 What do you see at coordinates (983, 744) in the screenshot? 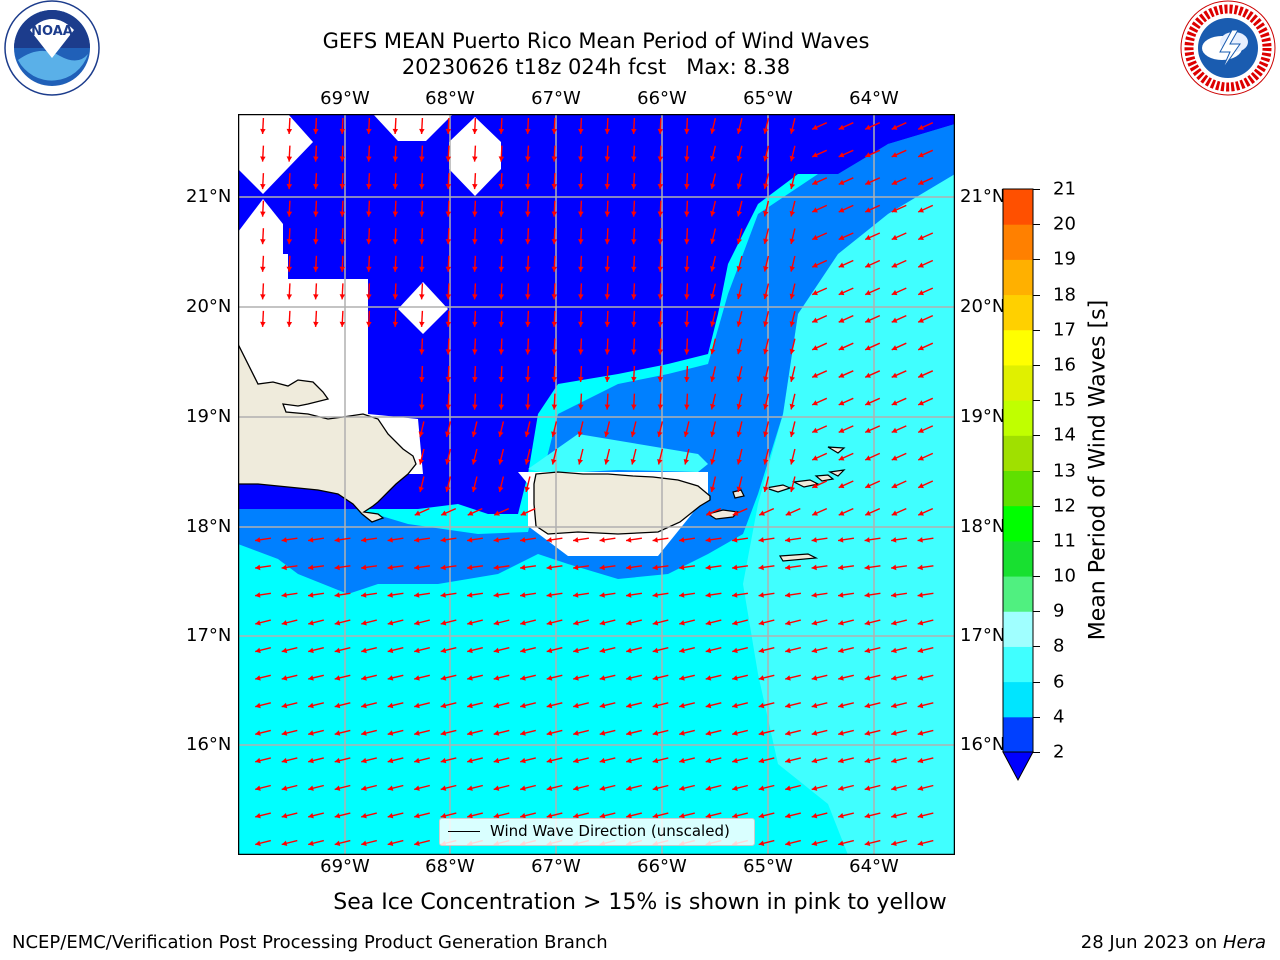
I see `lat-label-right: 16°N` at bounding box center [983, 744].